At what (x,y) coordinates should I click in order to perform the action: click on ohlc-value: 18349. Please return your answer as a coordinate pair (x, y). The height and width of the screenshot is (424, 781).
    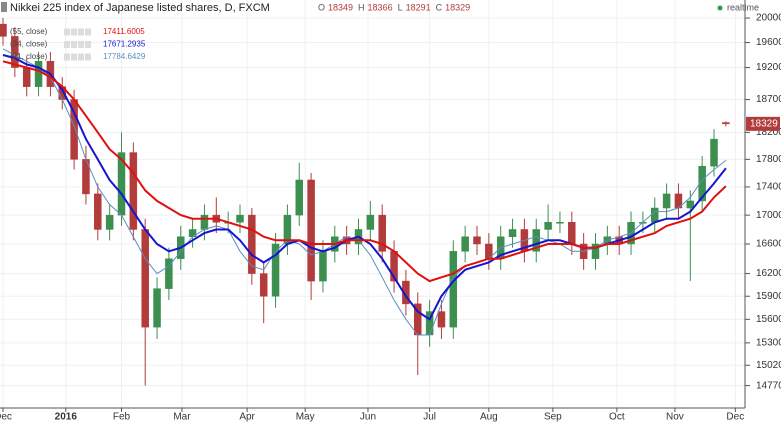
    Looking at the image, I should click on (340, 7).